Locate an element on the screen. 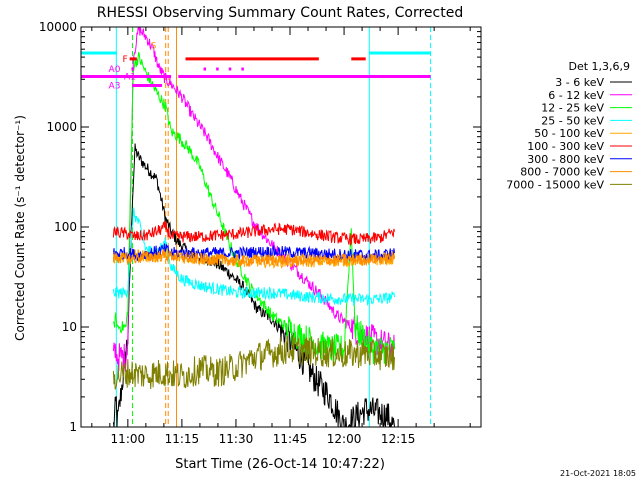 The width and height of the screenshot is (640, 480). legend-label-5: 100 - 300 keV is located at coordinates (565, 146).